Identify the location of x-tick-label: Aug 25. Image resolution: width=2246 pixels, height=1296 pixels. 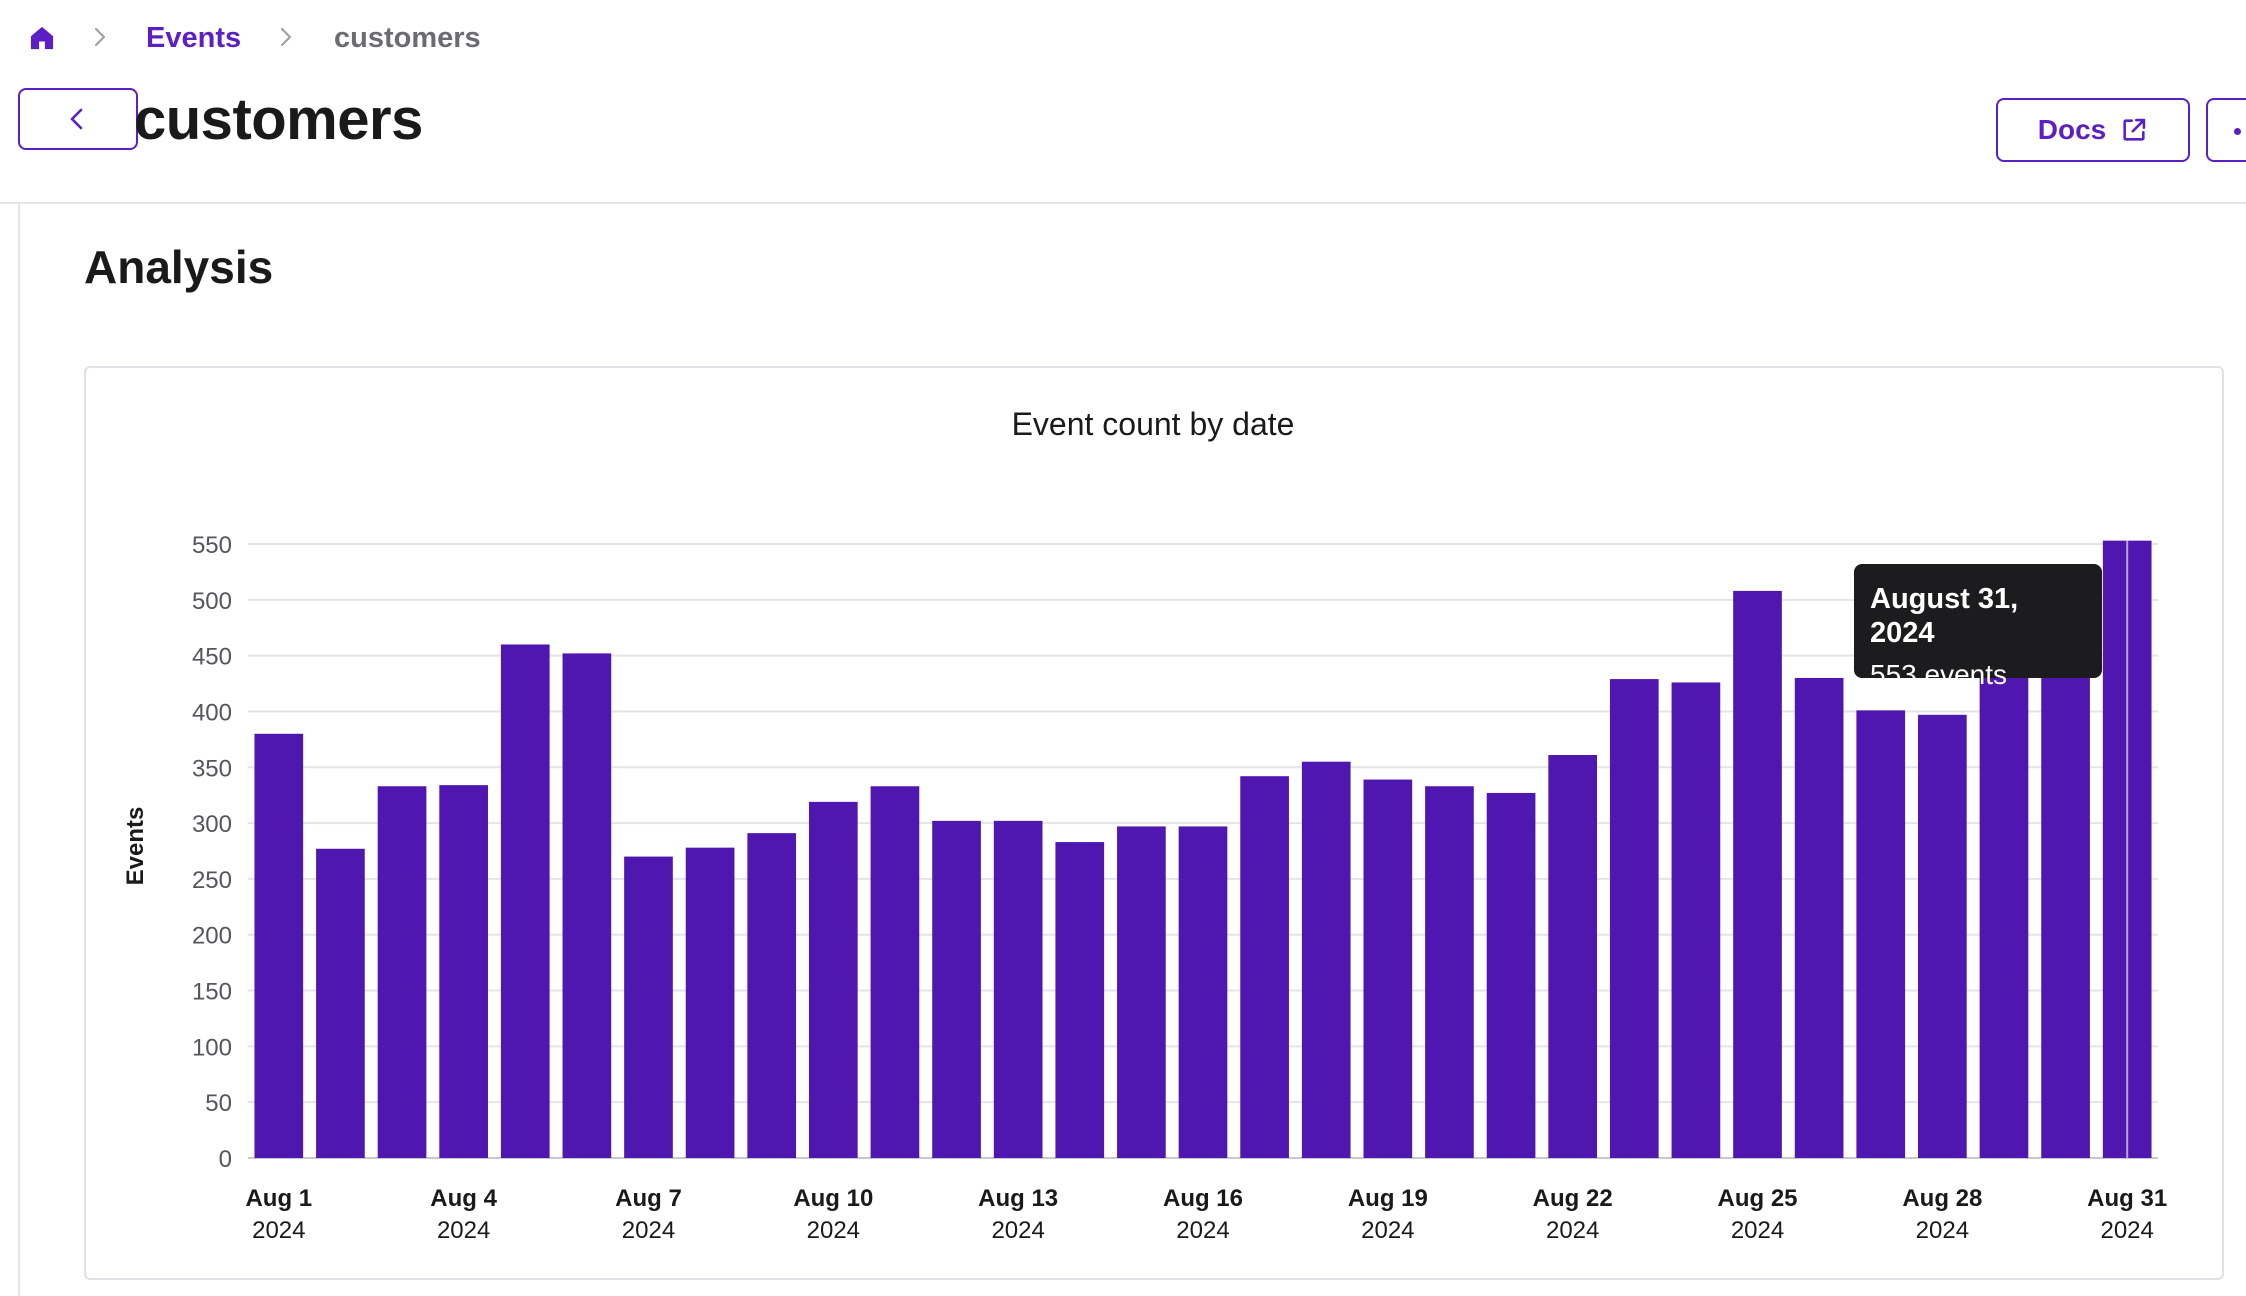
(1758, 1198).